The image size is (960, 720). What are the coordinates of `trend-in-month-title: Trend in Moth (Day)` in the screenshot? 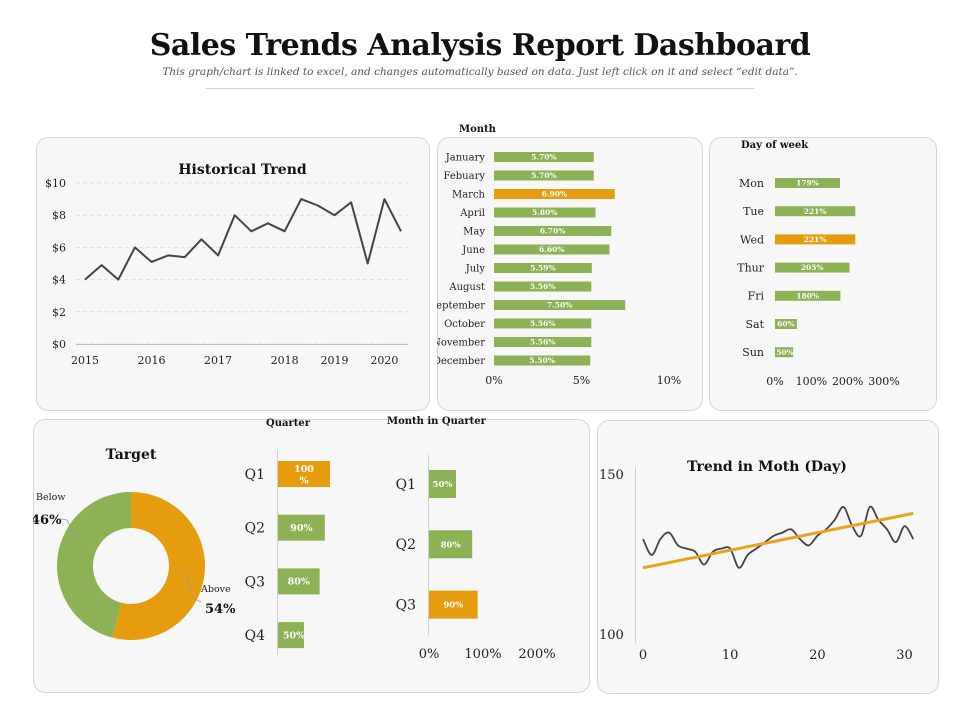 It's located at (767, 467).